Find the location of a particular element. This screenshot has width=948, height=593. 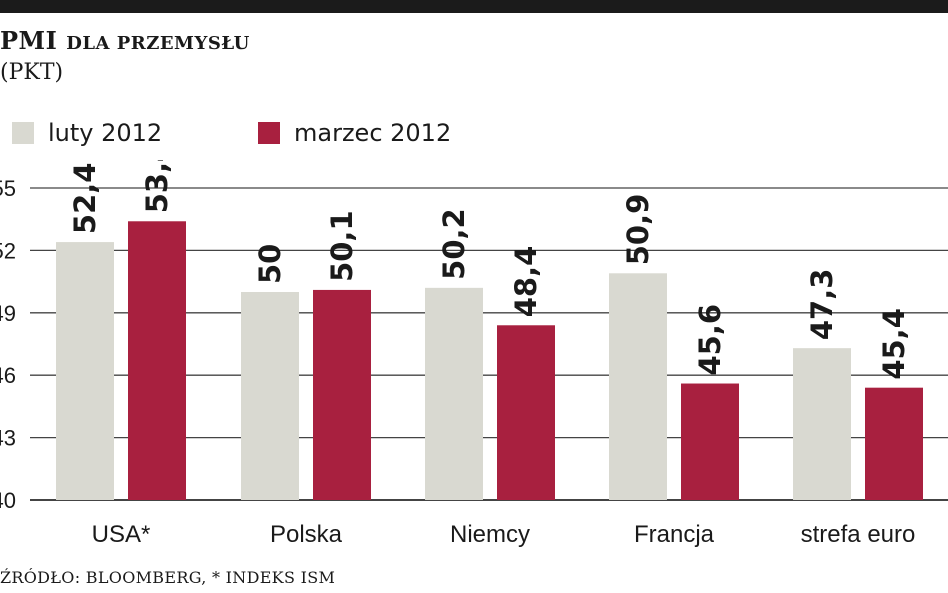

legend-item-luty: luty 2012 is located at coordinates (87, 133).